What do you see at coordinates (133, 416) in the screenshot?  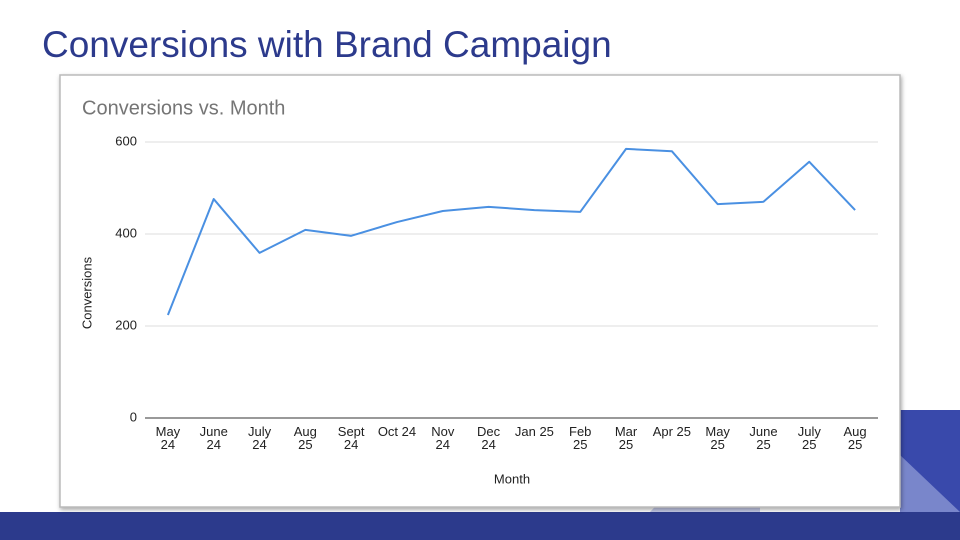 I see `y-tick-label: 0` at bounding box center [133, 416].